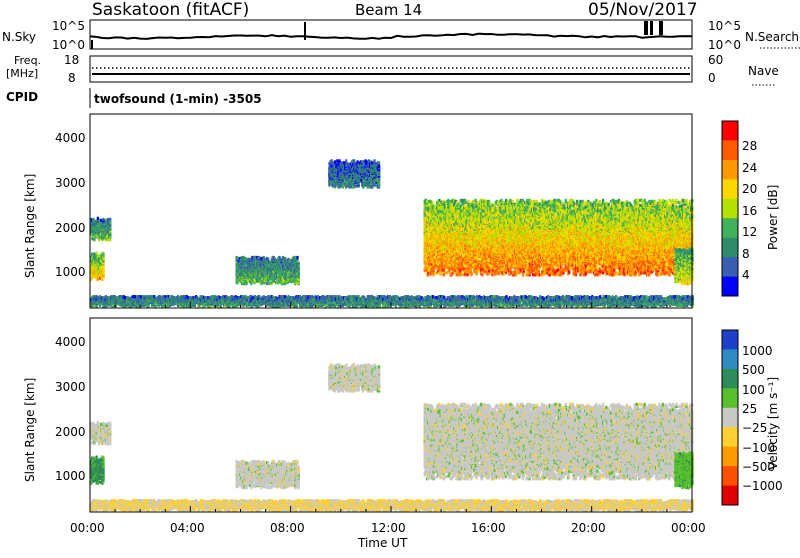 The image size is (800, 558). Describe the element at coordinates (22, 97) in the screenshot. I see `cpid-label: CPID` at that location.